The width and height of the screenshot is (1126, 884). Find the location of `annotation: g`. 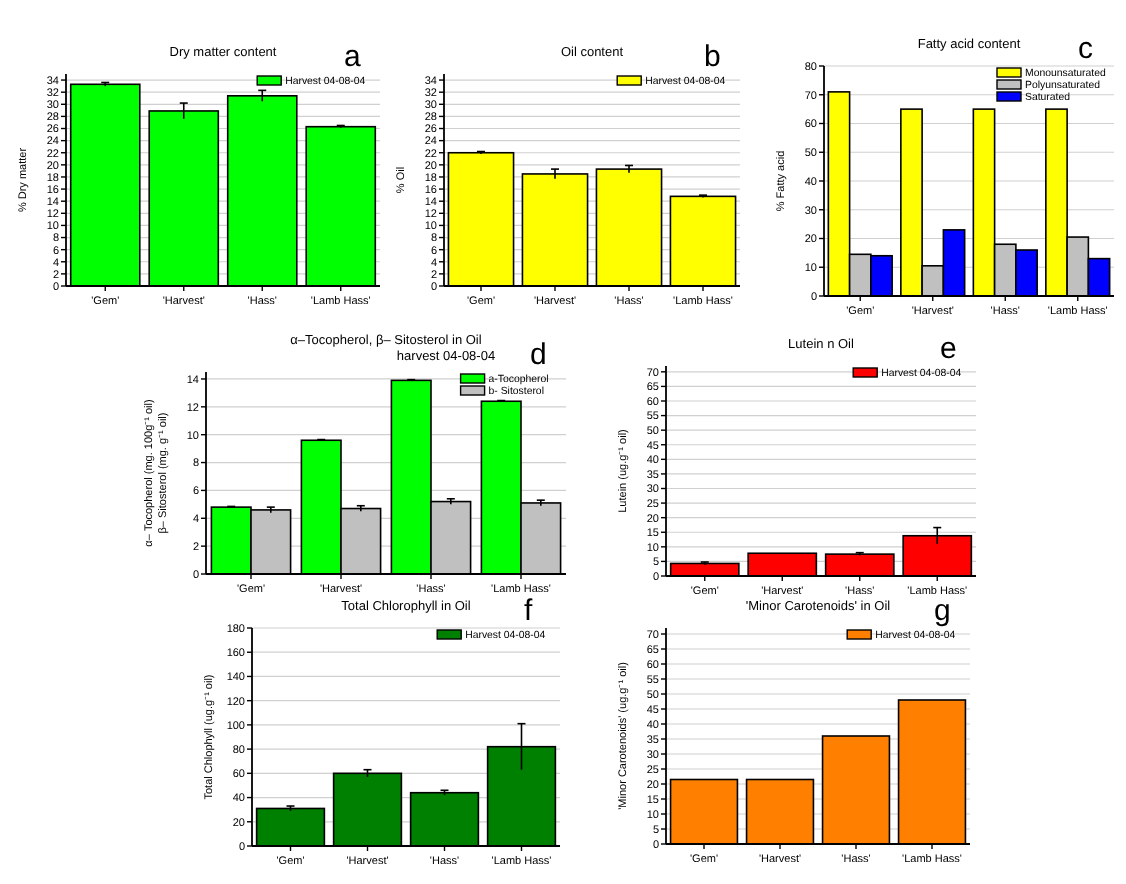

annotation: g is located at coordinates (942, 611).